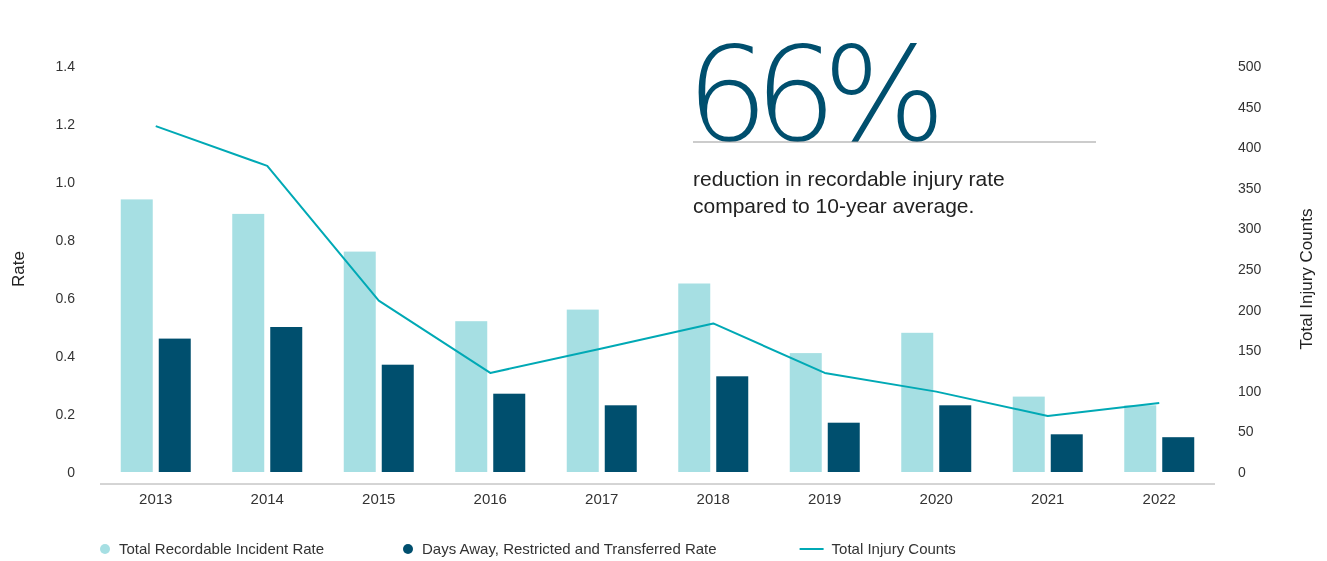  Describe the element at coordinates (893, 548) in the screenshot. I see `legend-label: Total Injury Counts` at that location.